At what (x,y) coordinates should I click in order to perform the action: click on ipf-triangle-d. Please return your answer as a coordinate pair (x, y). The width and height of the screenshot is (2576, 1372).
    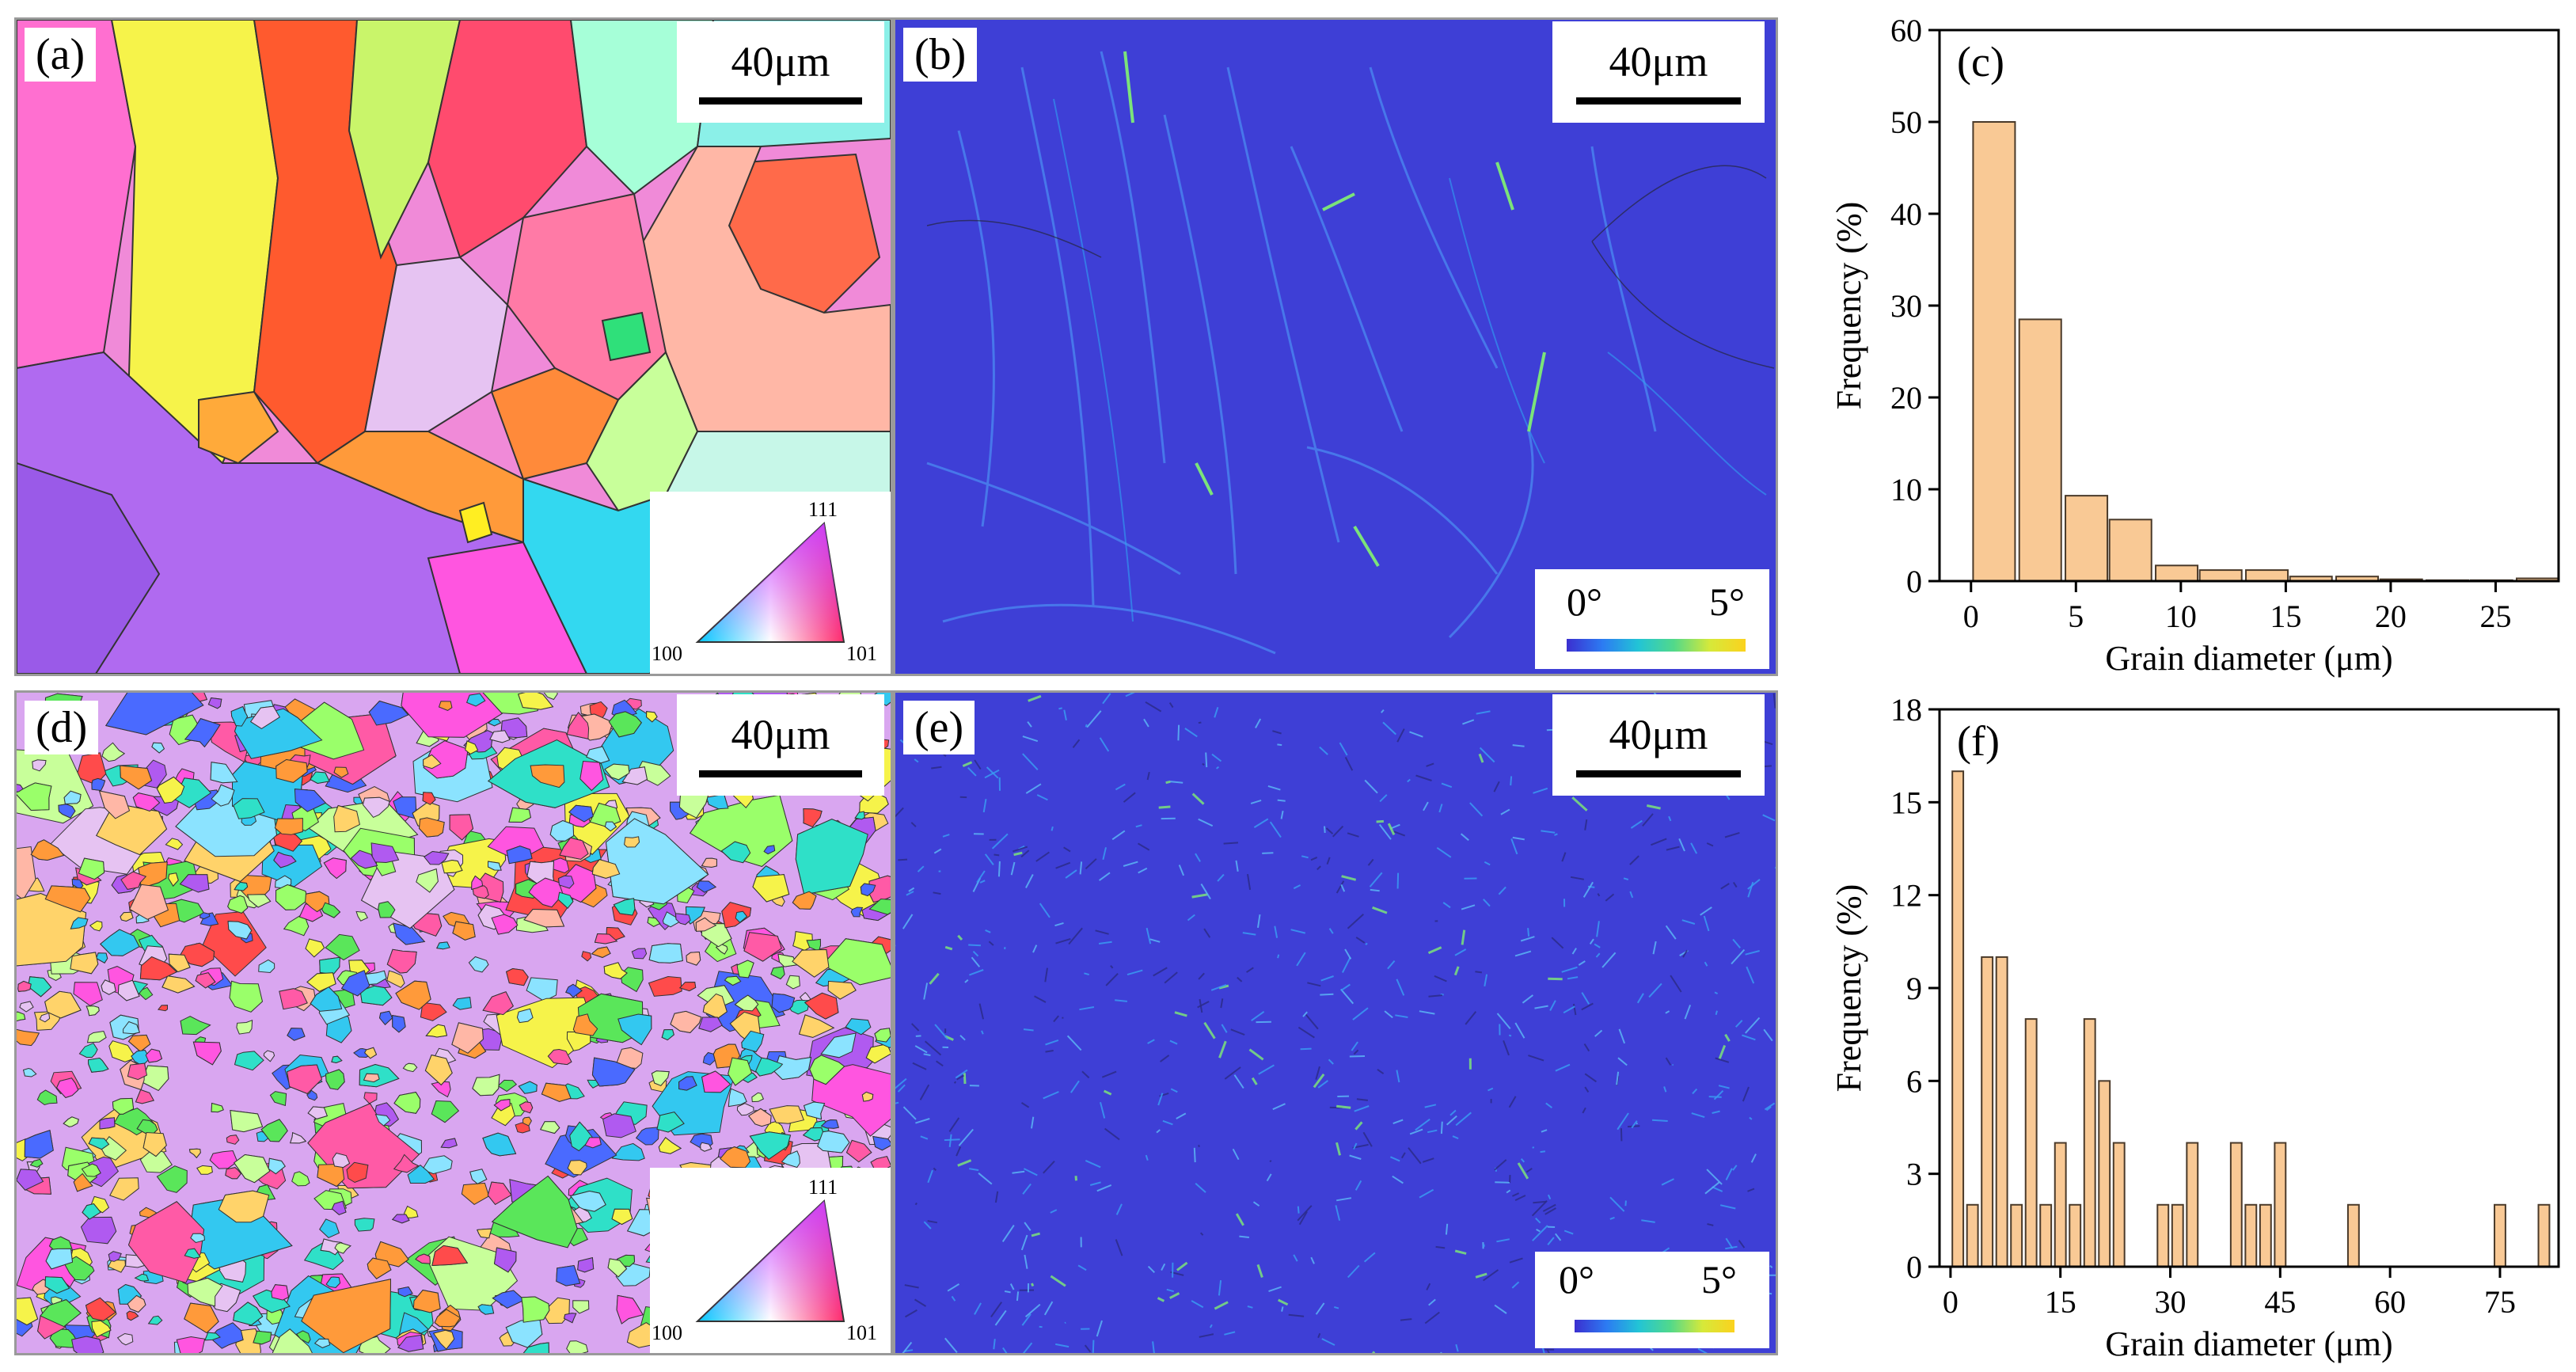
    Looking at the image, I should click on (770, 1260).